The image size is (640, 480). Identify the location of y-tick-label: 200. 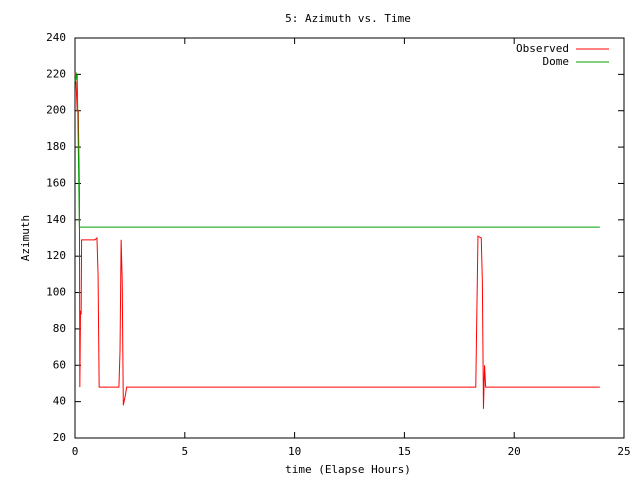
(56, 110).